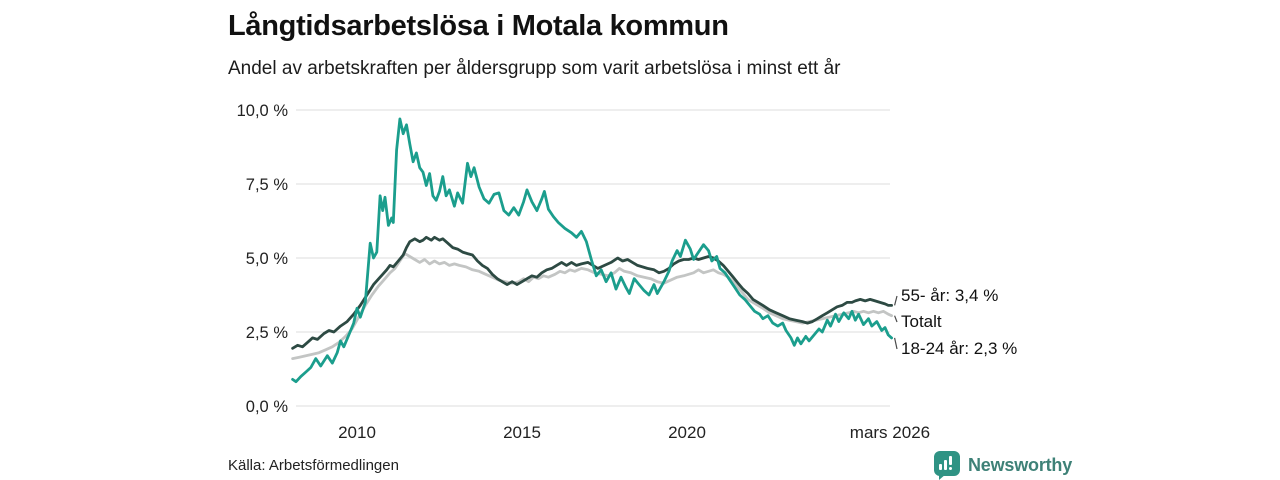  Describe the element at coordinates (921, 321) in the screenshot. I see `series-annotation-total: Totalt` at that location.